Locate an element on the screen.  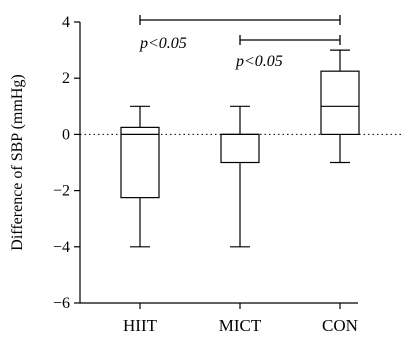
box-mict is located at coordinates (240, 176).